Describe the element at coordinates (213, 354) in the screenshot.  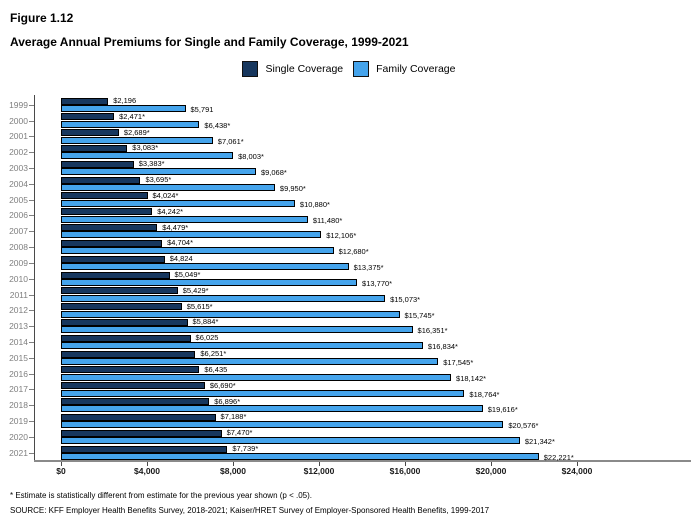
I see `bar-label-single-2015: $6,251*` at that location.